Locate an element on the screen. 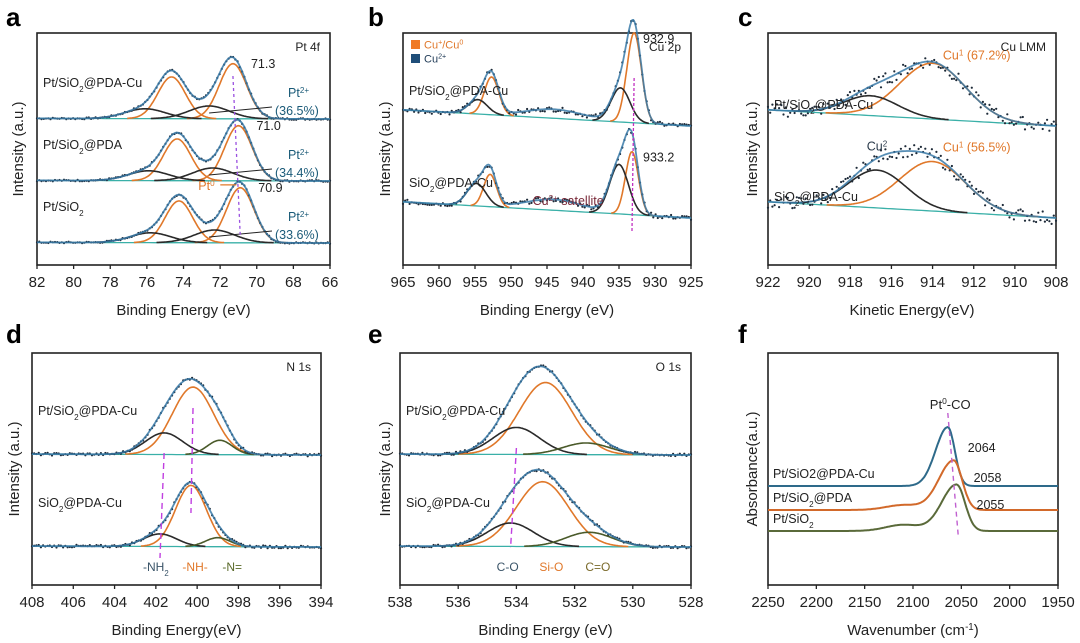 The width and height of the screenshot is (1080, 643). panel-title: Cu 2p is located at coordinates (665, 47).